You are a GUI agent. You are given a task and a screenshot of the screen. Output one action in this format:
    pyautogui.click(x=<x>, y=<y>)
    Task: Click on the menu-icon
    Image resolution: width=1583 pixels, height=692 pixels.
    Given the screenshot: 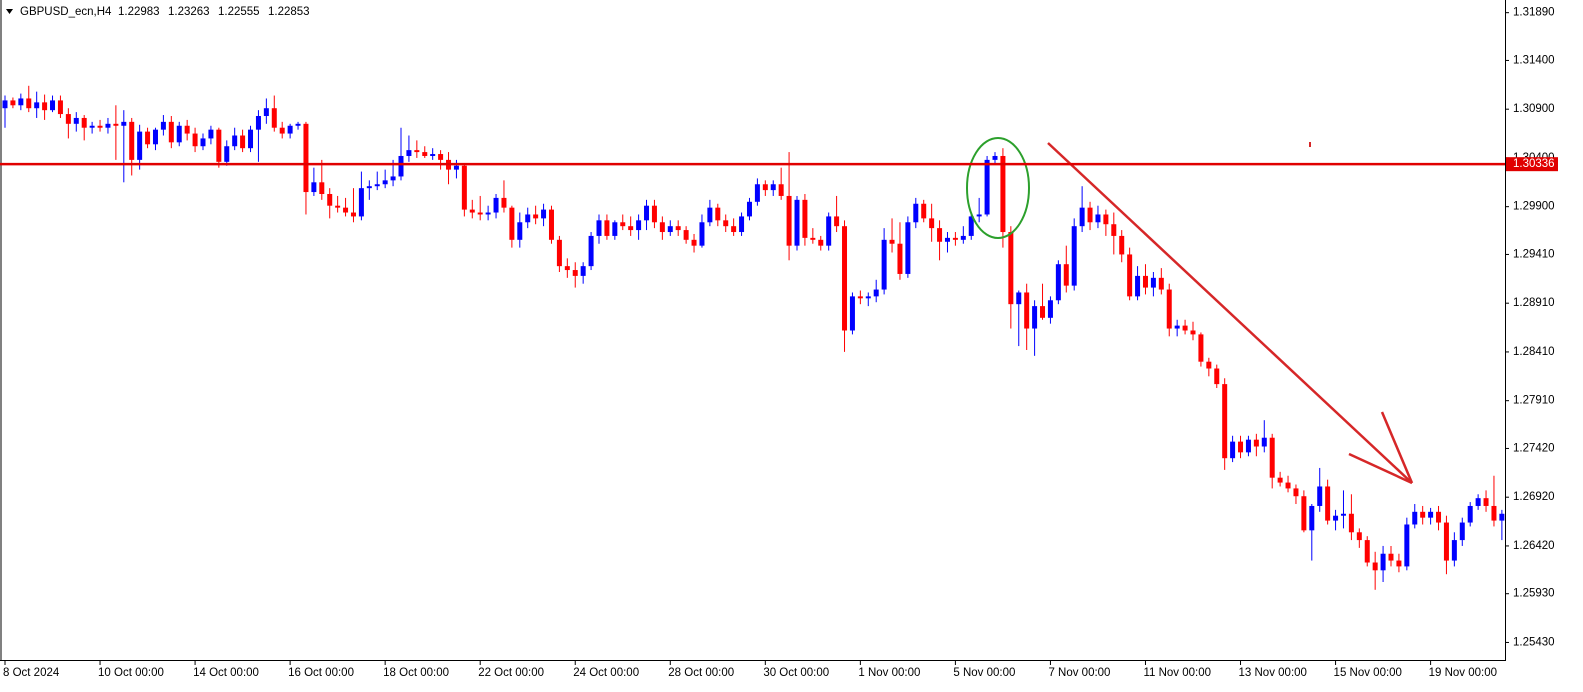 What is the action you would take?
    pyautogui.click(x=9, y=11)
    